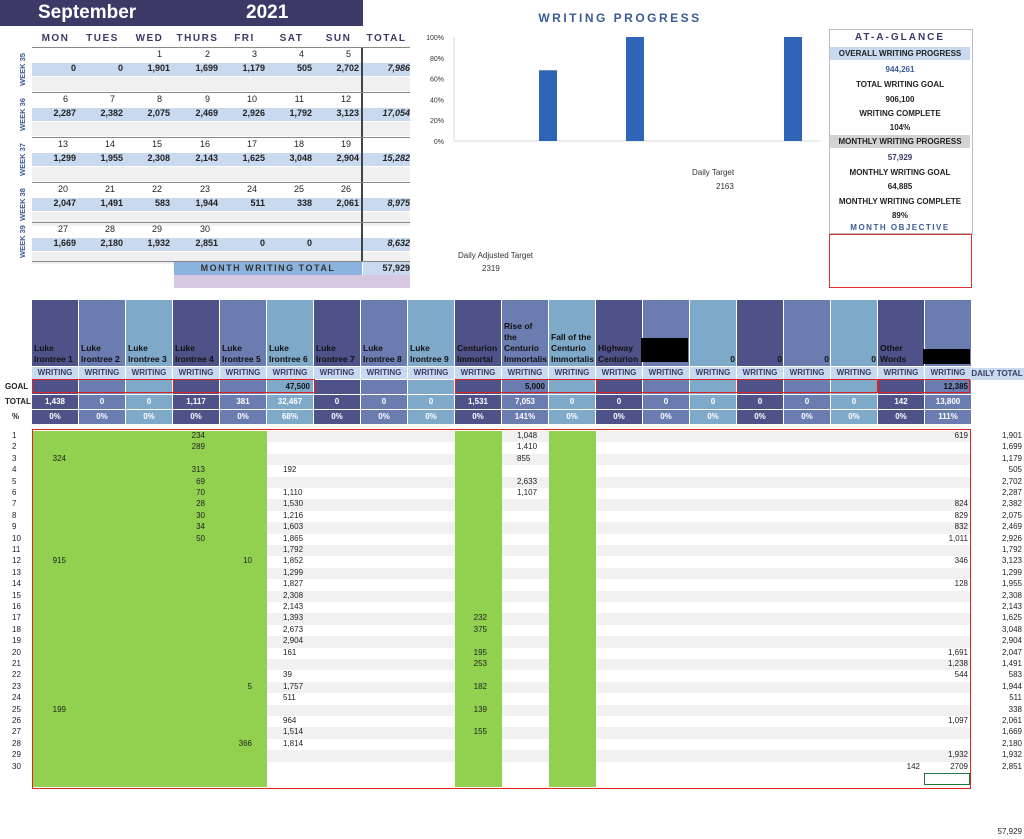 This screenshot has height=839, width=1024. Describe the element at coordinates (961, 675) in the screenshot. I see `word-count-cell: 544` at that location.